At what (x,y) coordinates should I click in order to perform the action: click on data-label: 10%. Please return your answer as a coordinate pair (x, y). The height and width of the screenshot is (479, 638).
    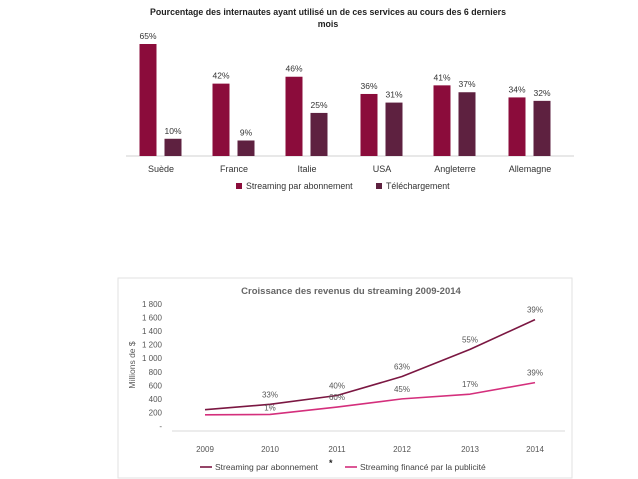
    Looking at the image, I should click on (172, 131).